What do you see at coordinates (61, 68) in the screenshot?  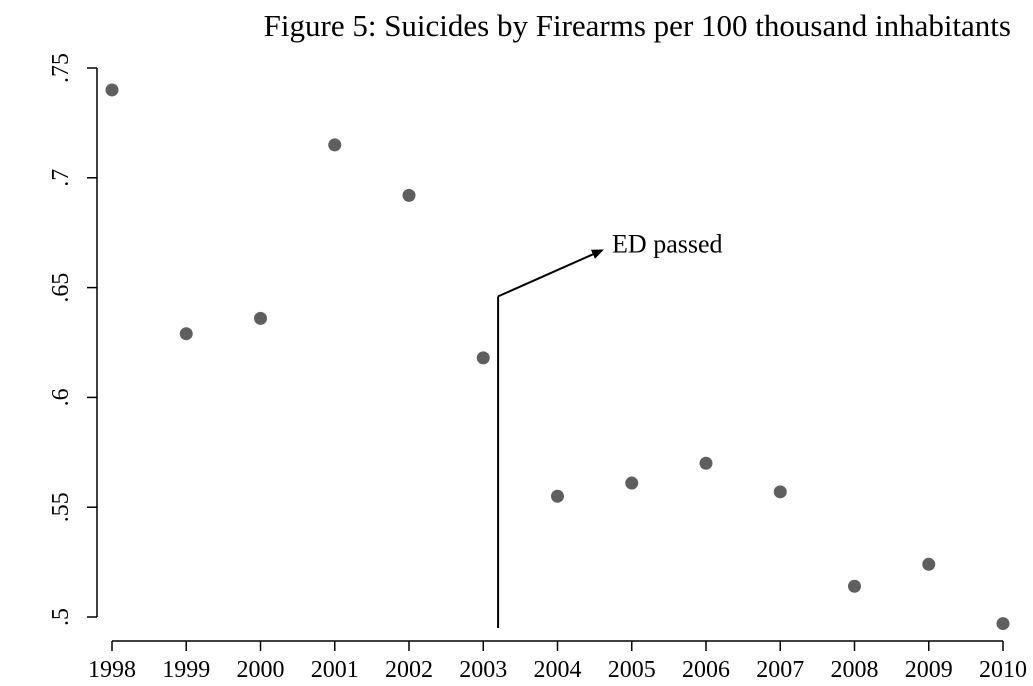 I see `y-tick-label: .75` at bounding box center [61, 68].